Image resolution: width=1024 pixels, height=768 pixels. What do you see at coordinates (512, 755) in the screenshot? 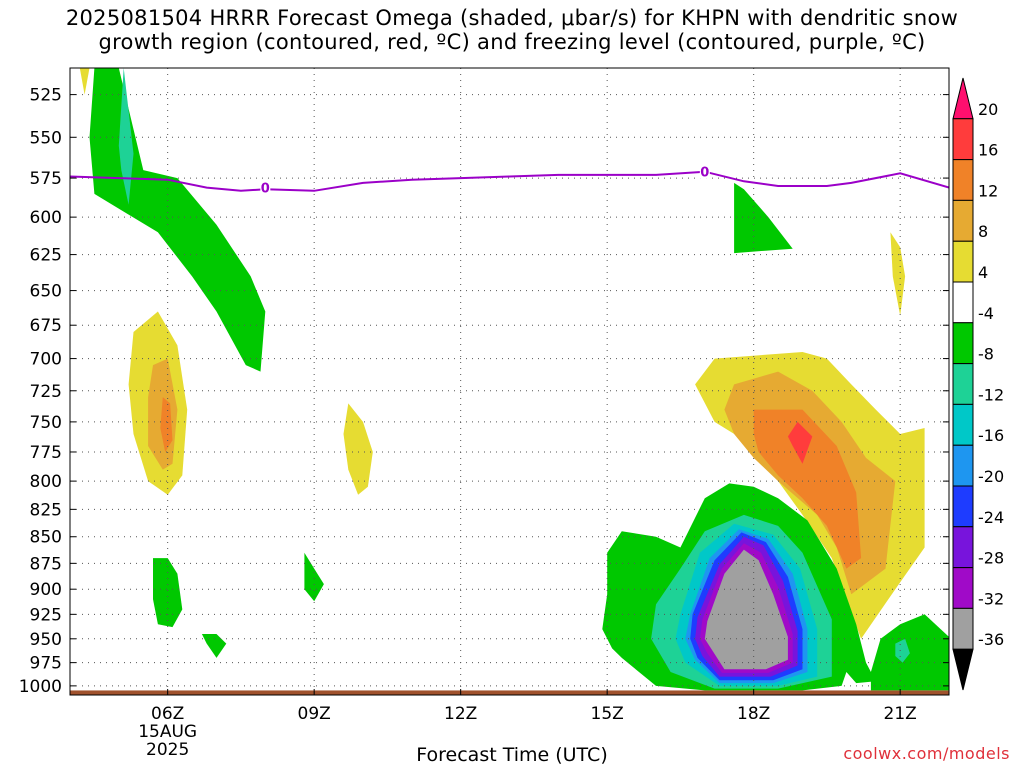
I see `x-axis-label: Forecast Time (UTC)` at bounding box center [512, 755].